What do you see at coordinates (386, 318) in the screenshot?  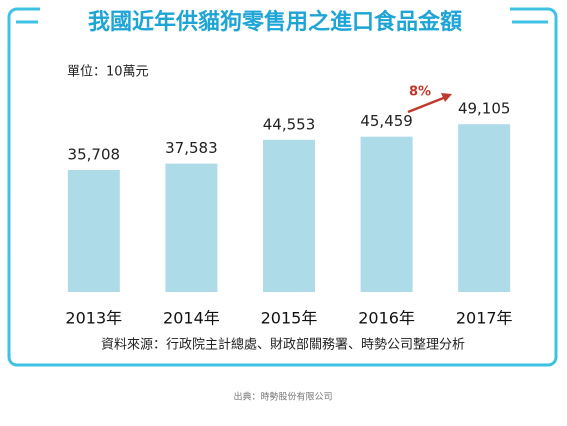 I see `x-tick-label: 2016年` at bounding box center [386, 318].